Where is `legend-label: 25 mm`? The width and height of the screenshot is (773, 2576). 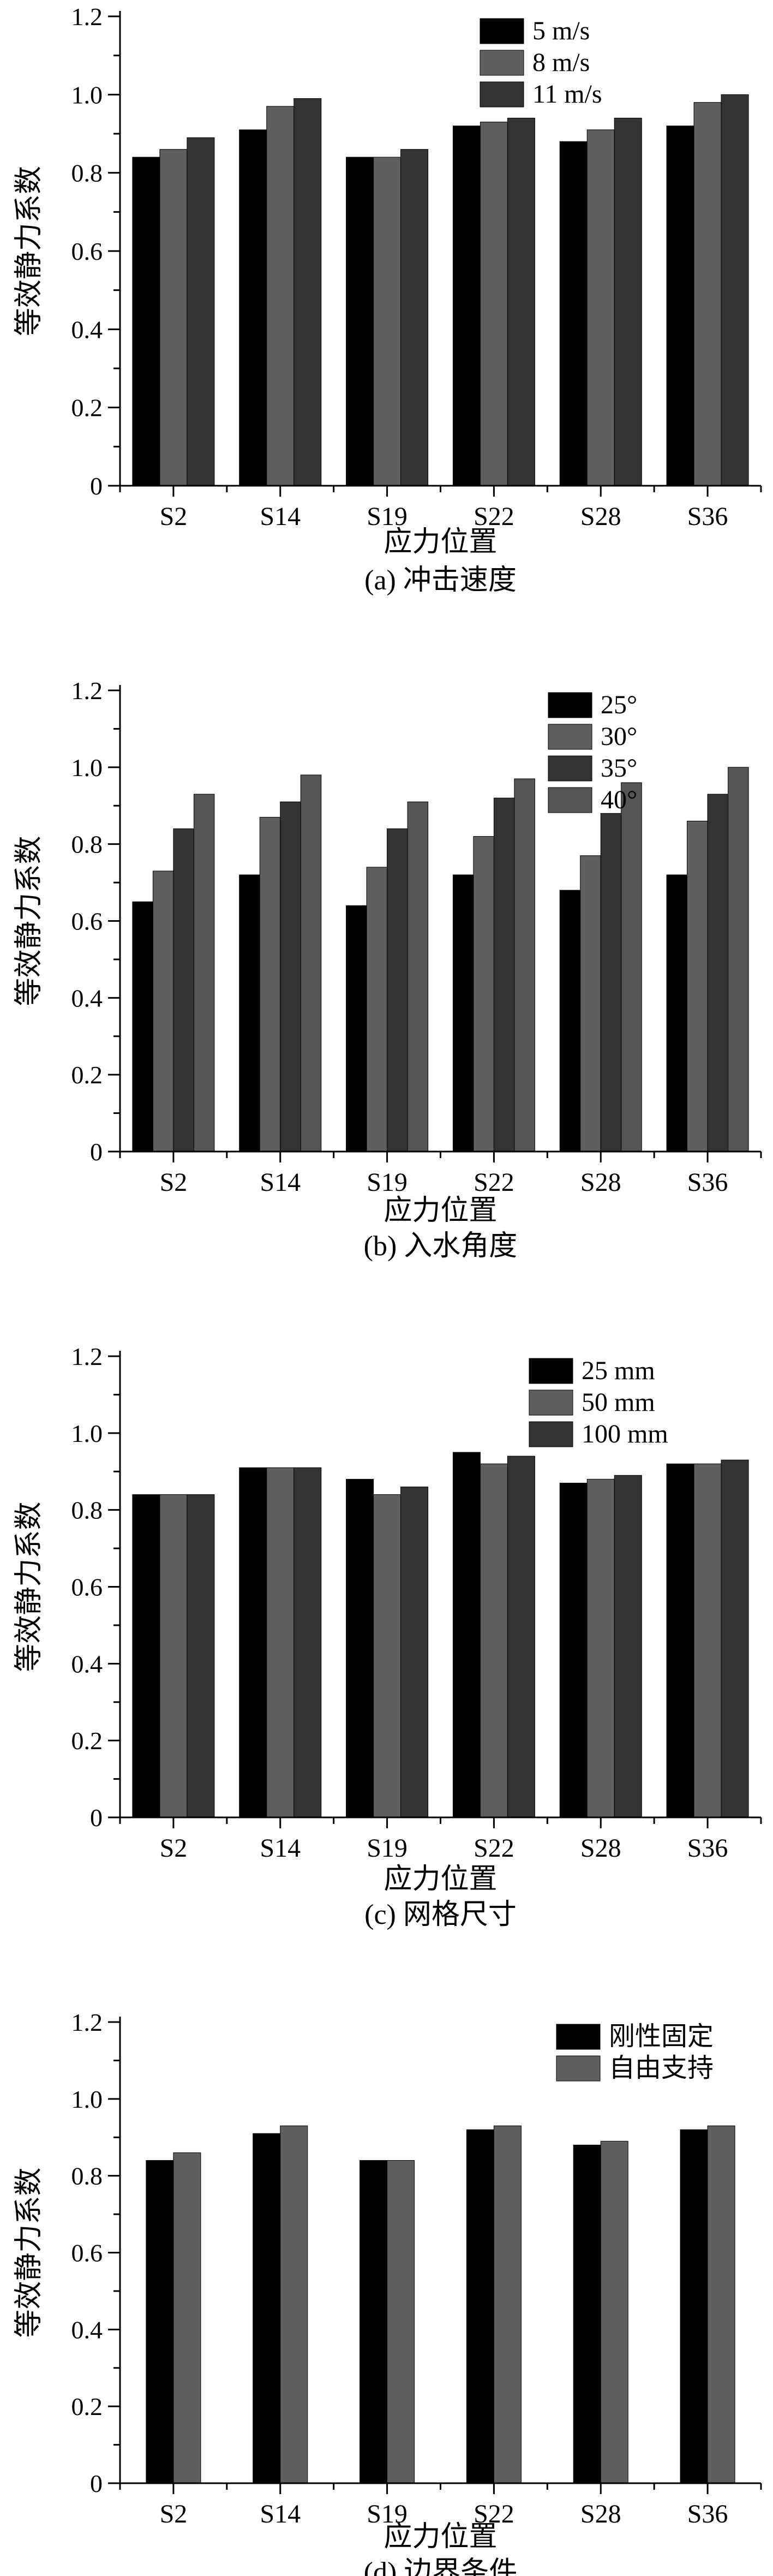 legend-label: 25 mm is located at coordinates (618, 1370).